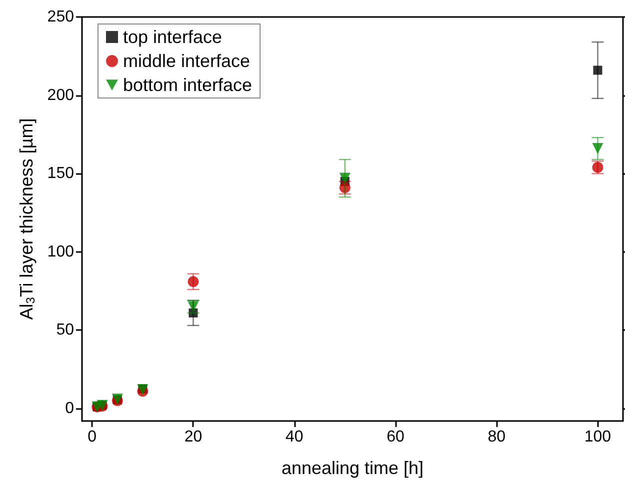 The height and width of the screenshot is (484, 625). What do you see at coordinates (187, 85) in the screenshot?
I see `legend-label: bottom interface` at bounding box center [187, 85].